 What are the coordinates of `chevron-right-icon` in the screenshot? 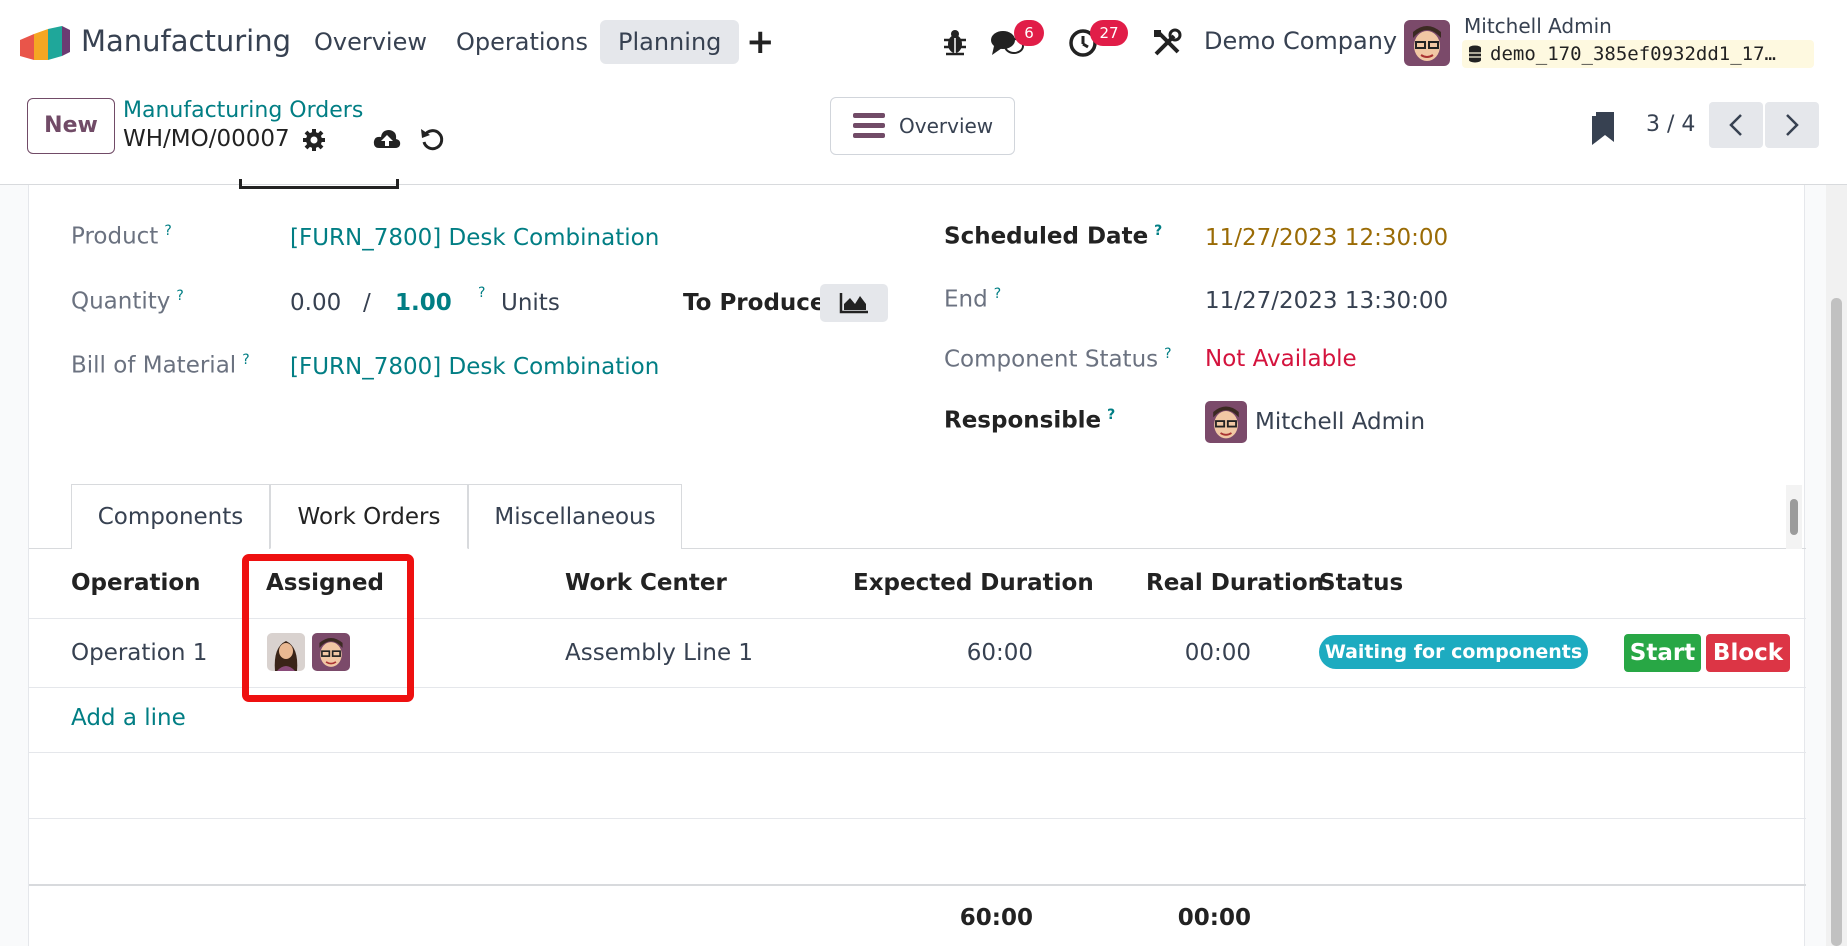 It's located at (1792, 125).